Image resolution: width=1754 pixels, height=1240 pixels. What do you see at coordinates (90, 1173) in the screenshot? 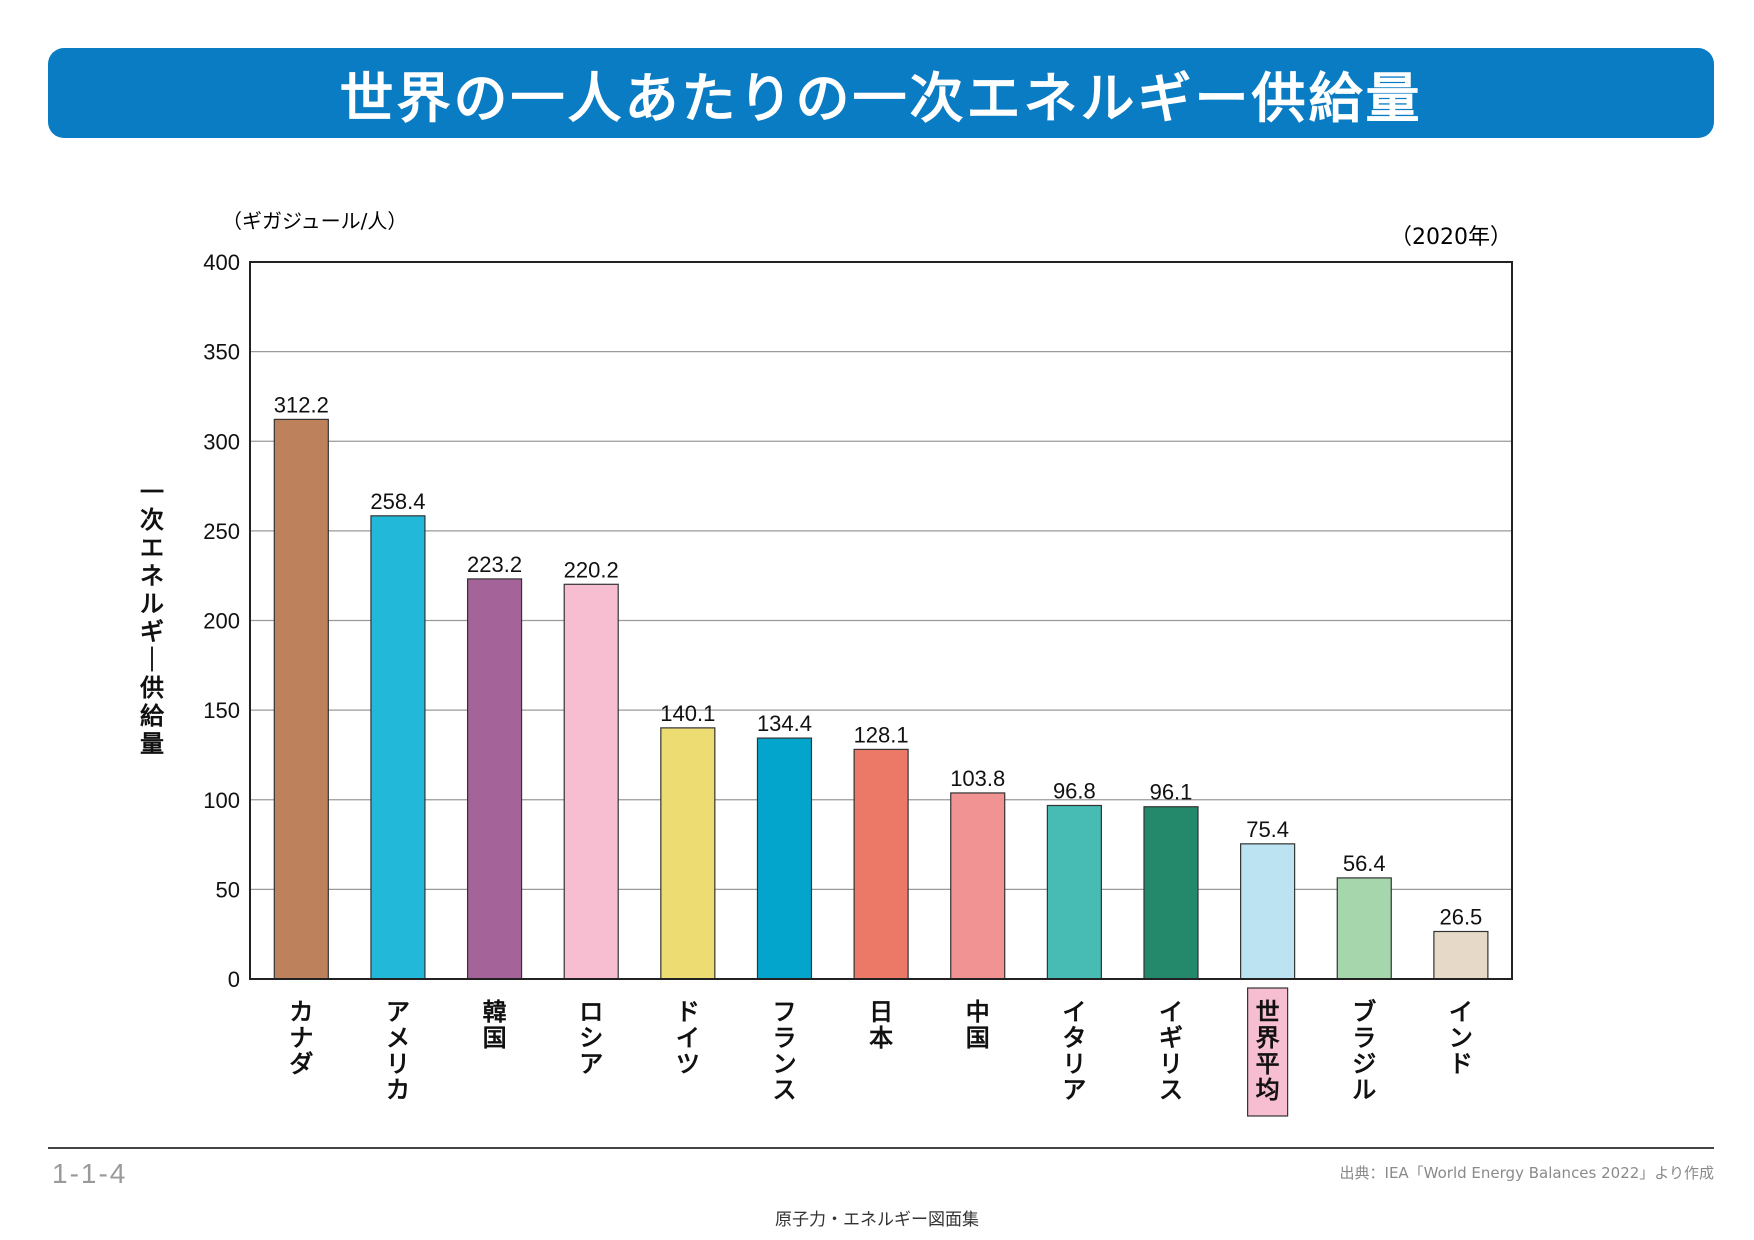
I see `page-number: 1-1-4` at bounding box center [90, 1173].